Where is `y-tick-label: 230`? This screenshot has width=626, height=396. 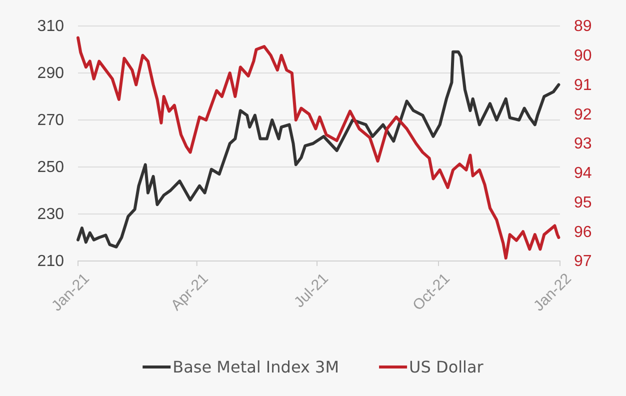
y-tick-label: 230 is located at coordinates (50, 215).